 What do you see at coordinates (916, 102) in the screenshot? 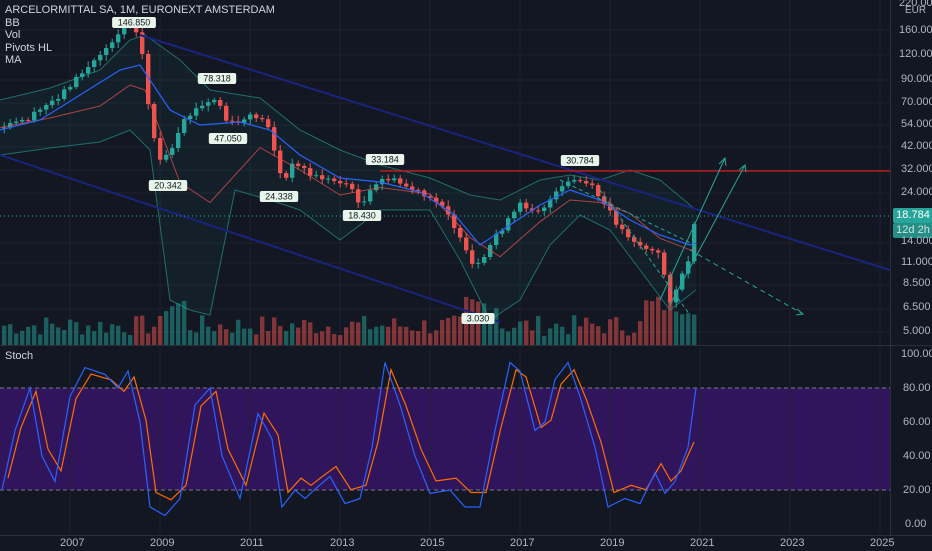
I see `price-tick: 70.000` at bounding box center [916, 102].